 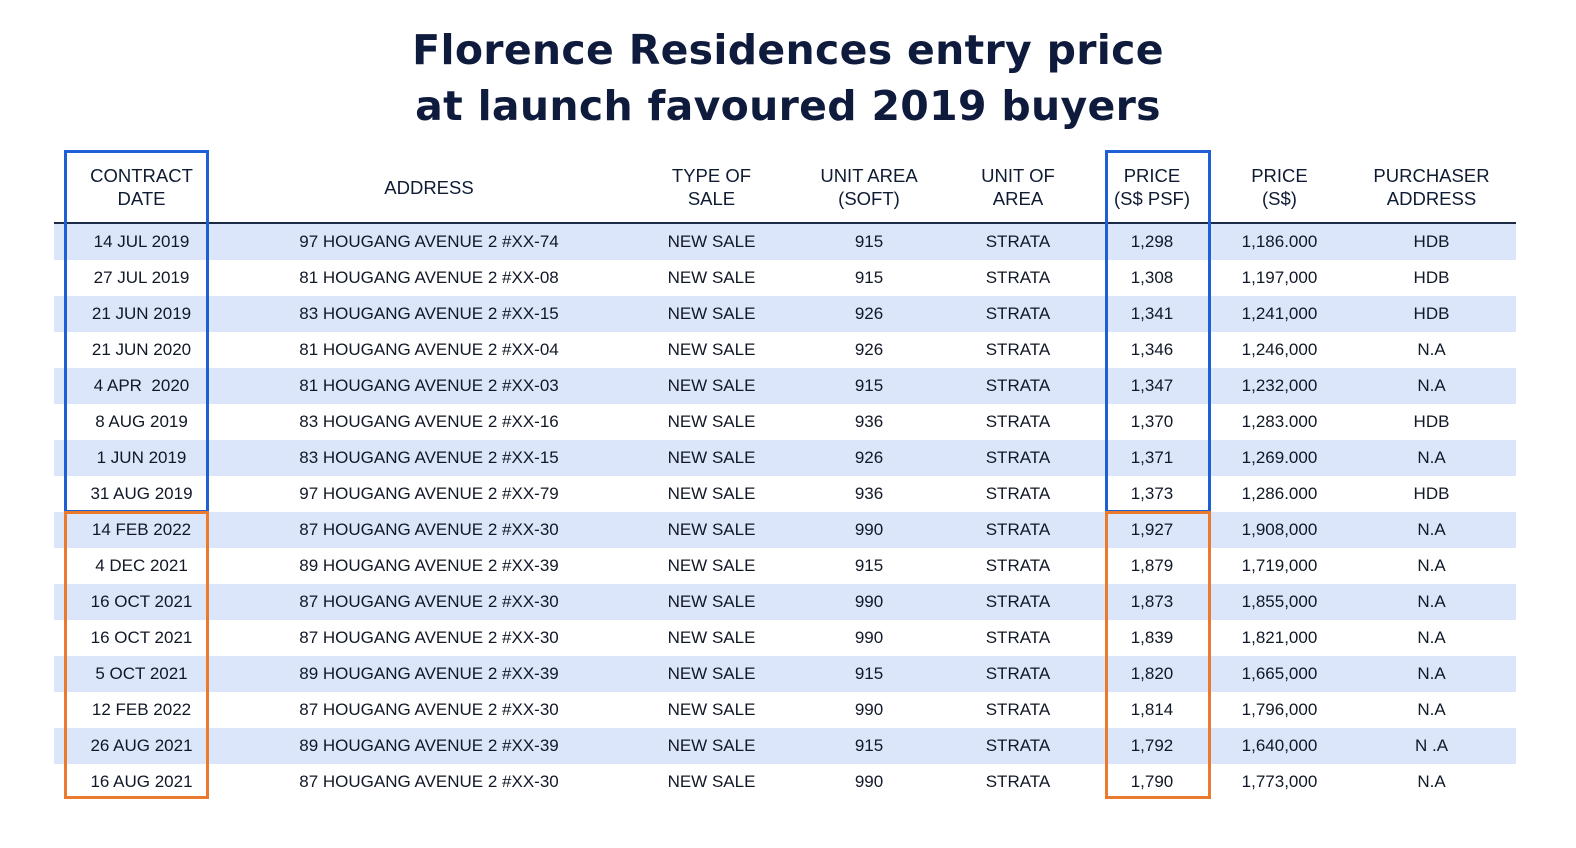 I want to click on cell-price: 1,241,000, so click(x=1279, y=314).